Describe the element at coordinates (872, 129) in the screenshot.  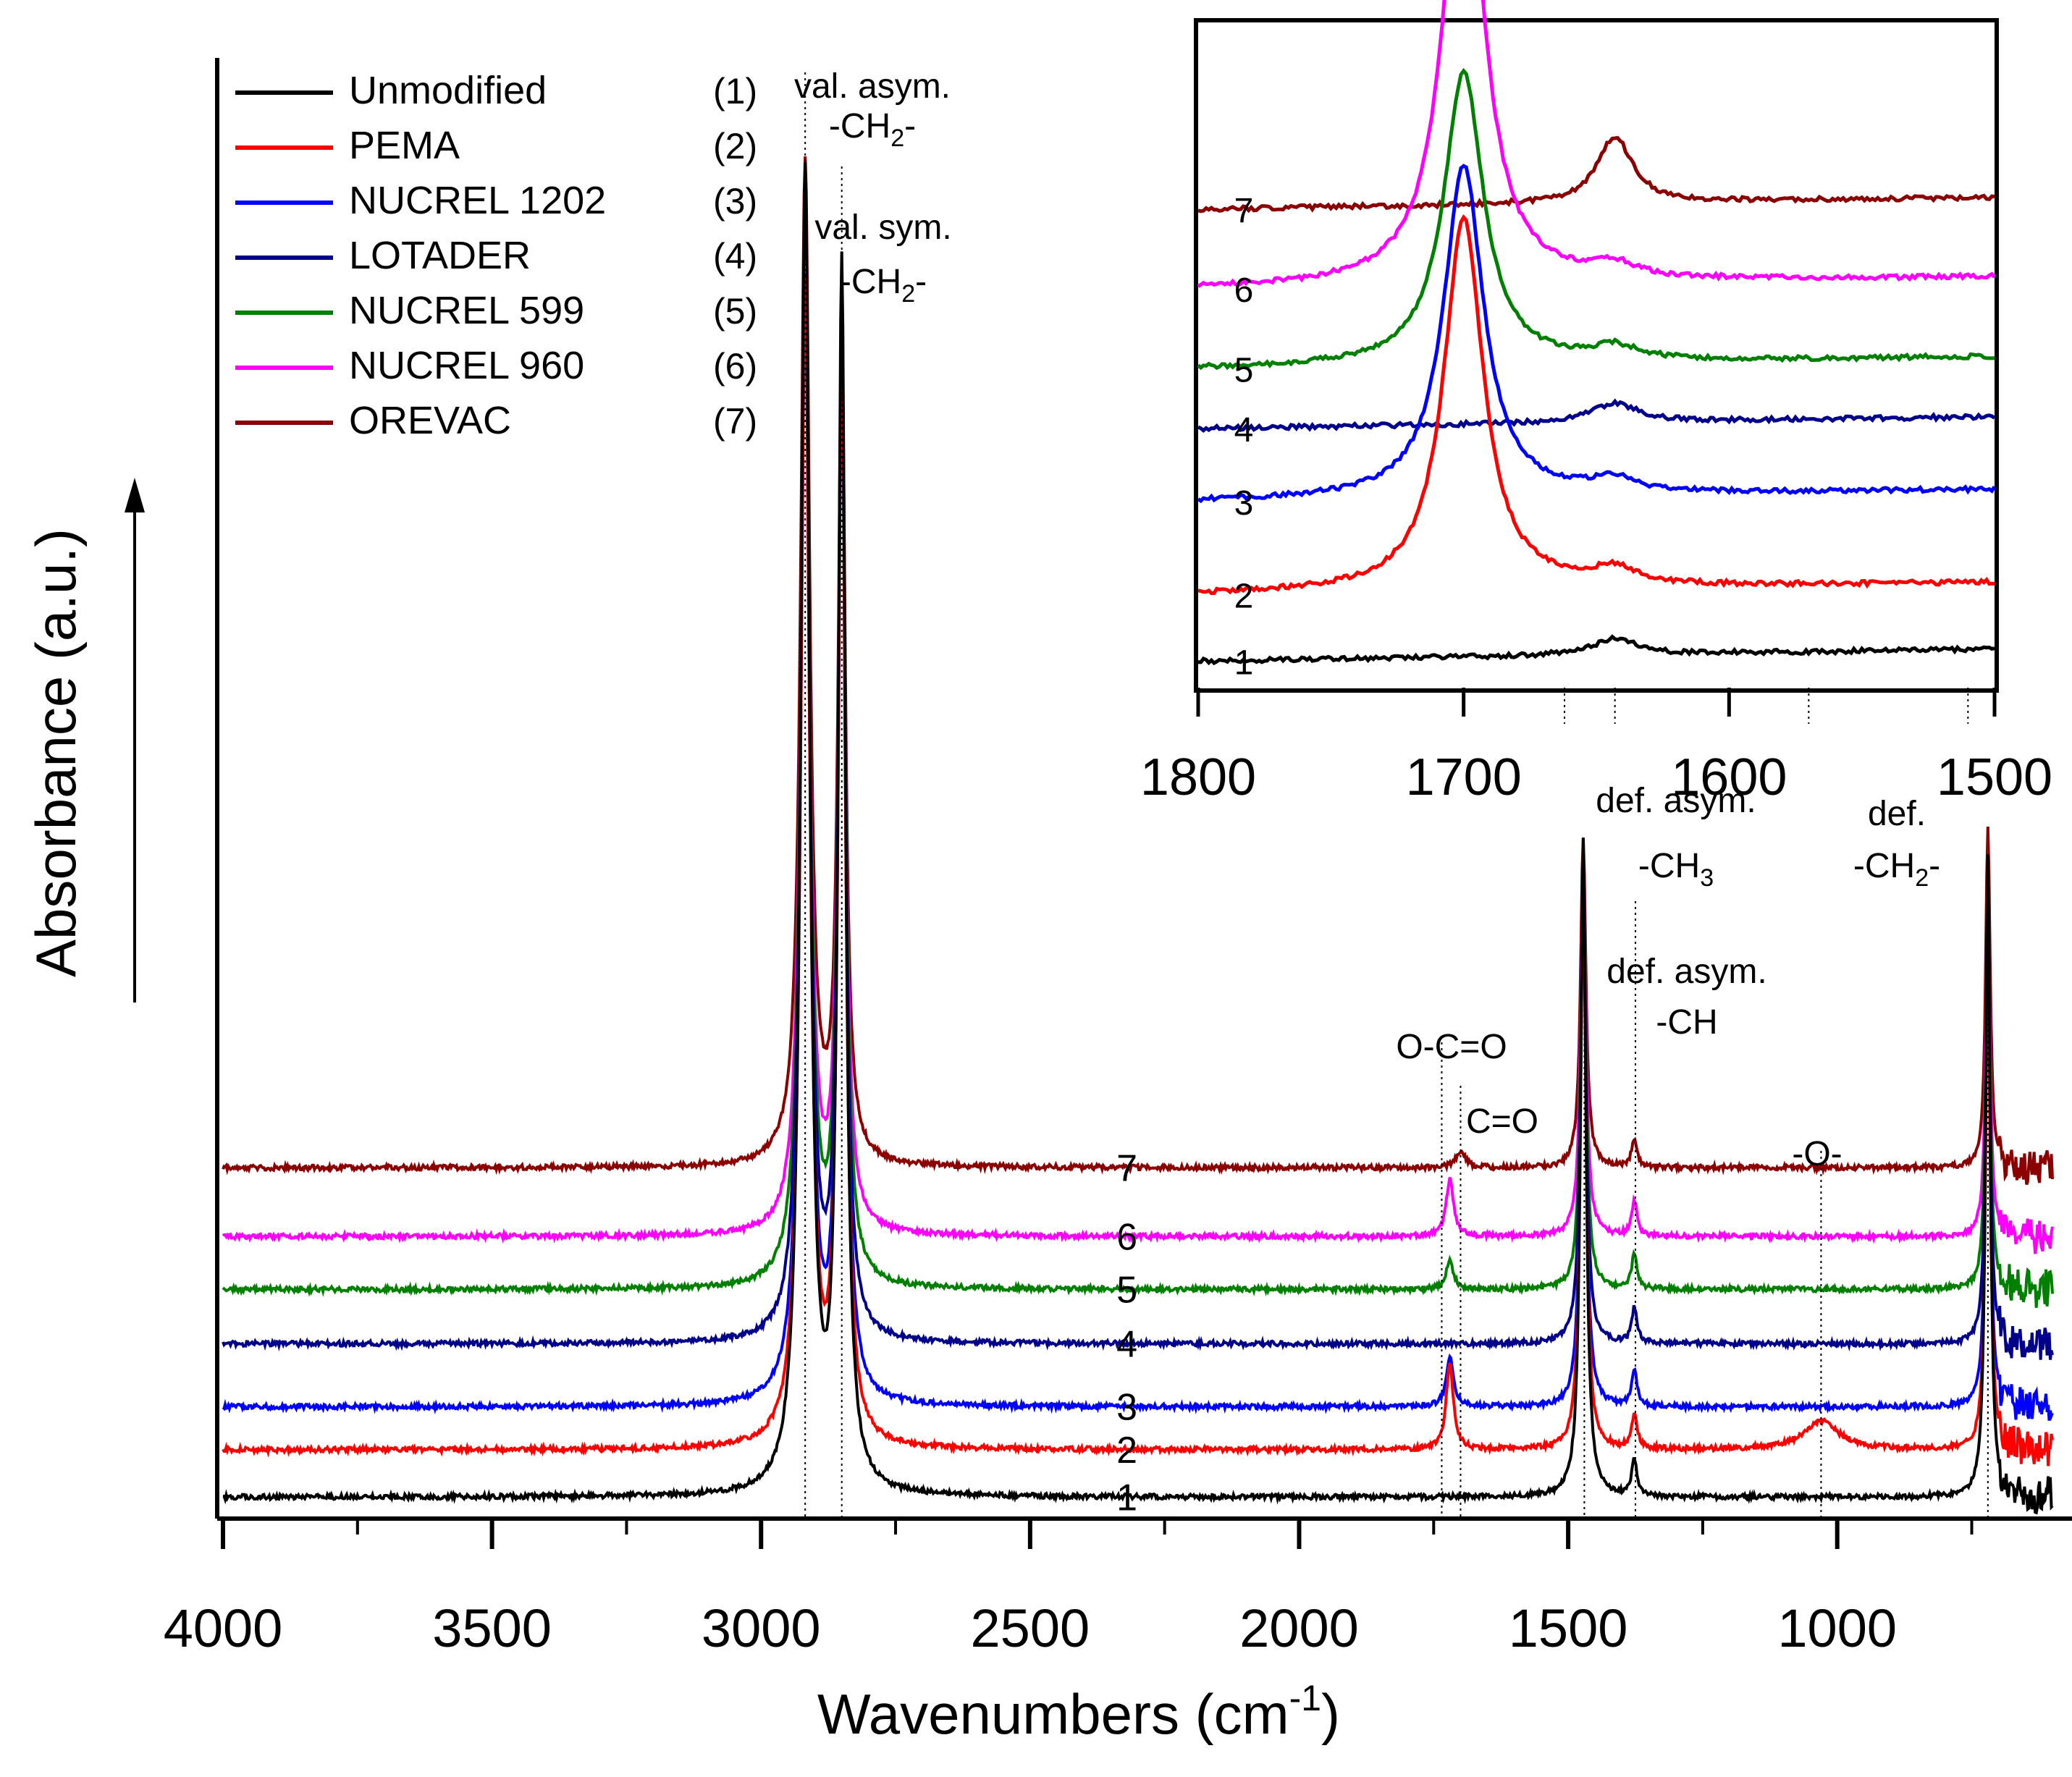
I see `annot-val-asym-line2: -CH2-` at that location.